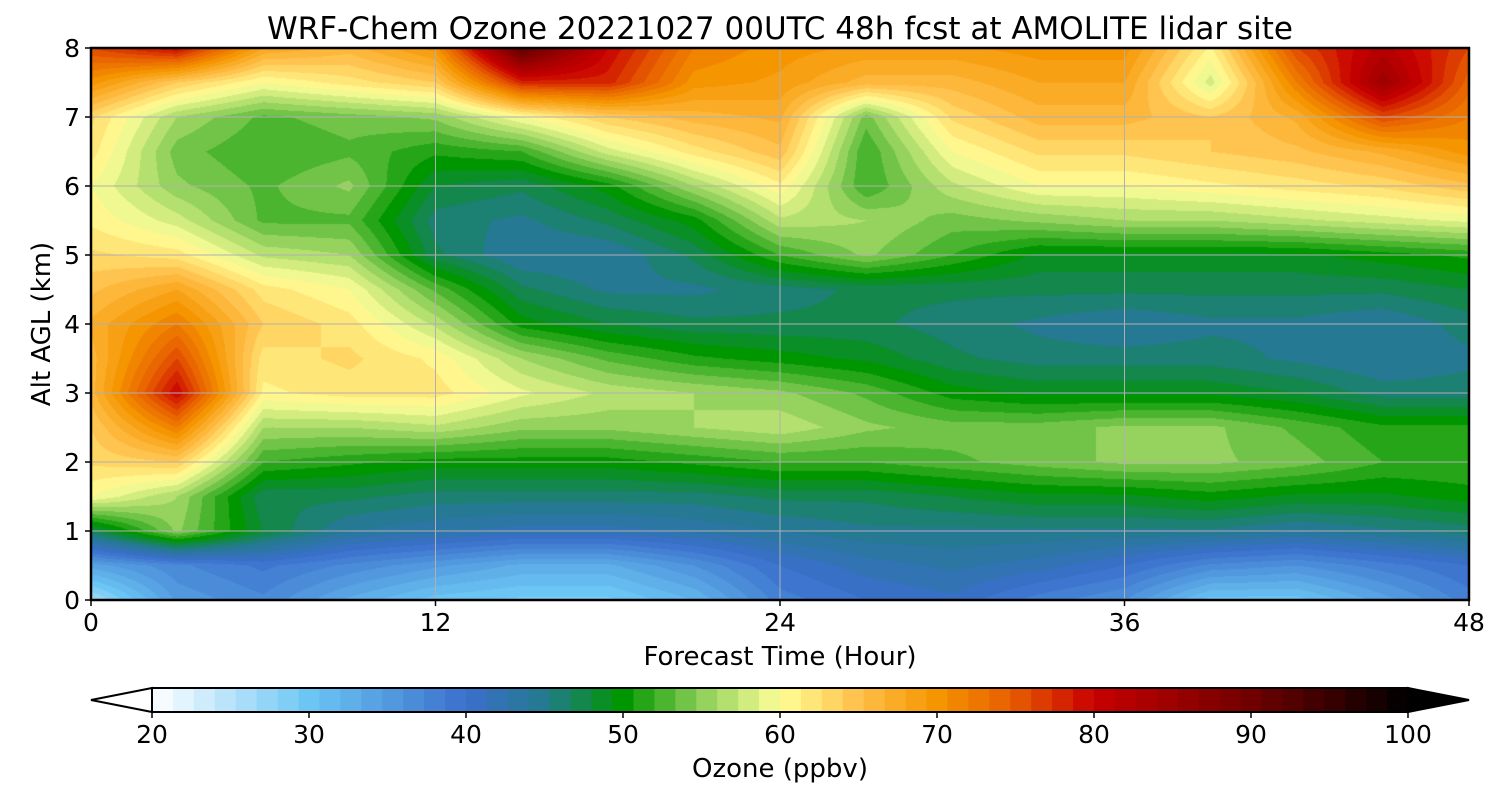 This screenshot has height=800, width=1500. Describe the element at coordinates (42, 324) in the screenshot. I see `y-axis-label: Alt AGL (km)` at that location.